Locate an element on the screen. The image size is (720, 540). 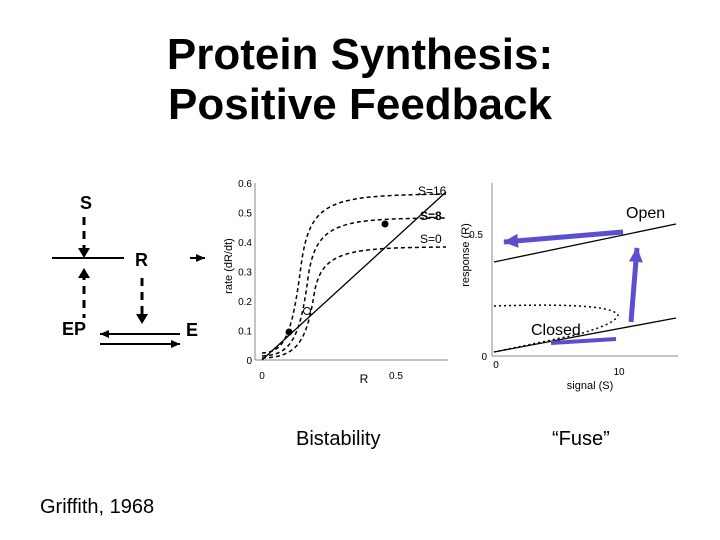
left-y-axis-label: rate (dR/dt) is located at coordinates (229, 266).